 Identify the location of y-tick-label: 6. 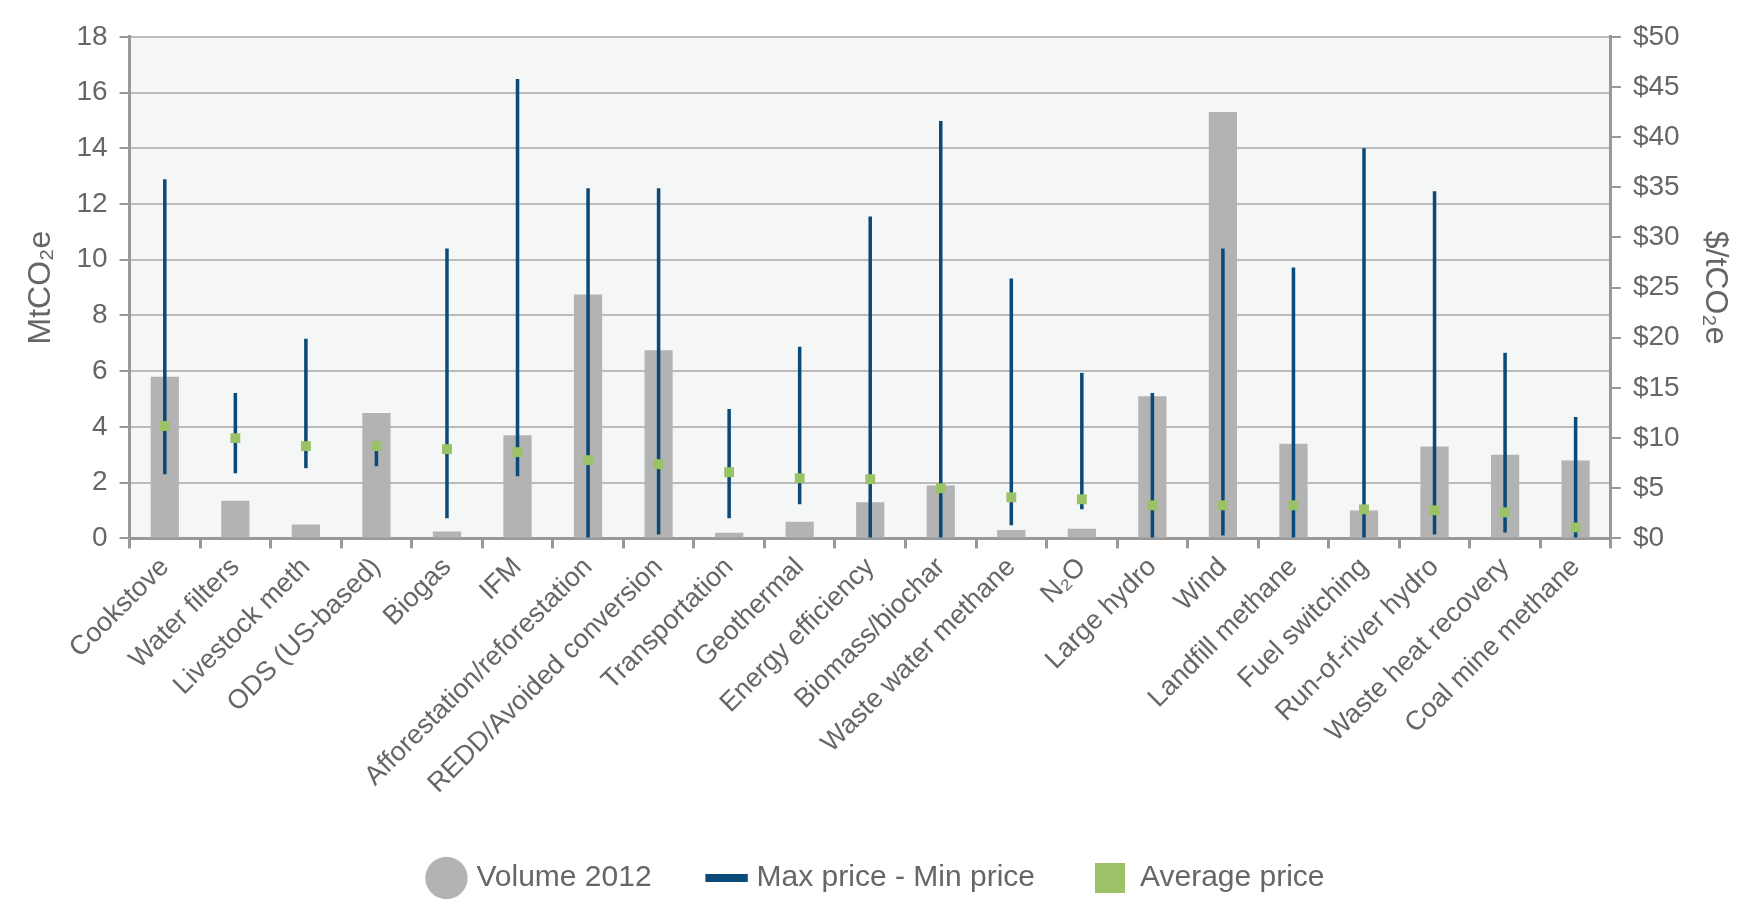
(99, 369).